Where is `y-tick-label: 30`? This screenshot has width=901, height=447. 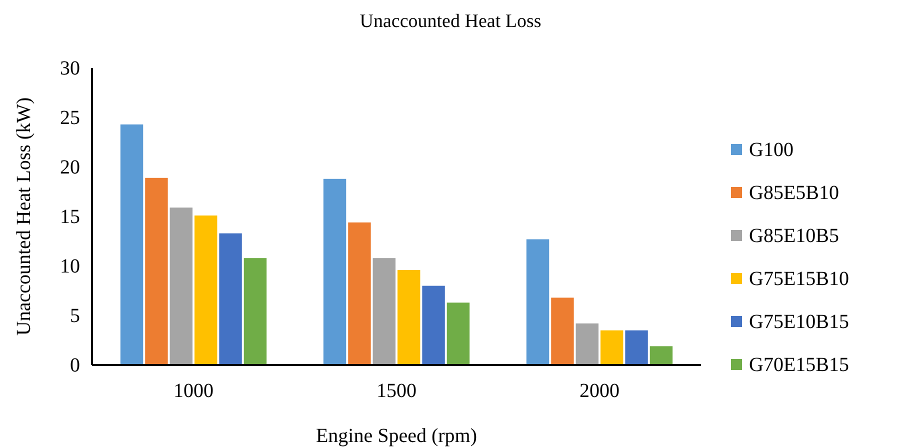 y-tick-label: 30 is located at coordinates (70, 68).